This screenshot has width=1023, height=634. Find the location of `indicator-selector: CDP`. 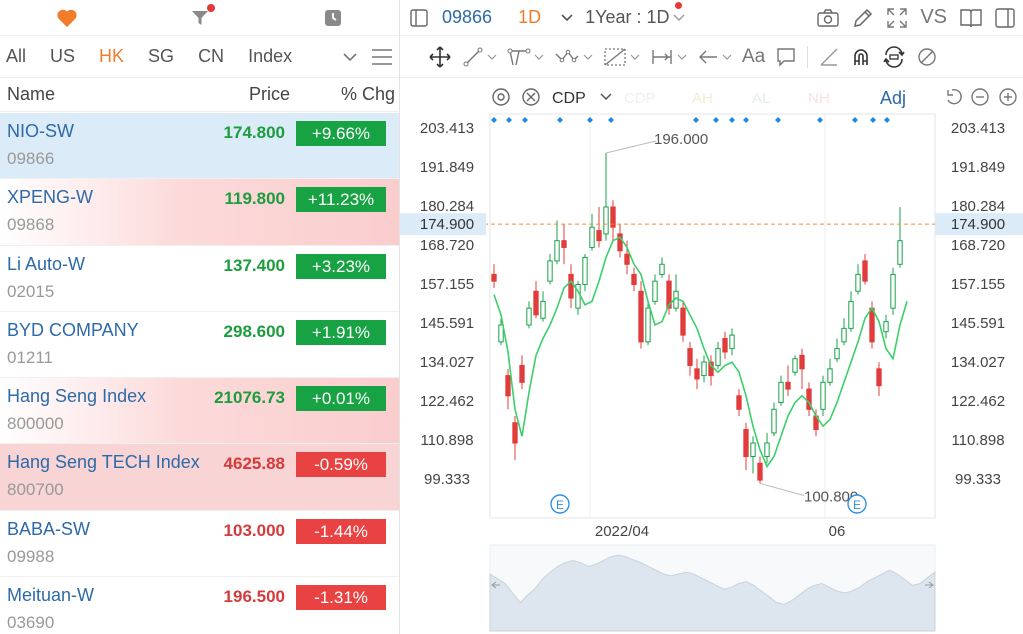

indicator-selector: CDP is located at coordinates (569, 98).